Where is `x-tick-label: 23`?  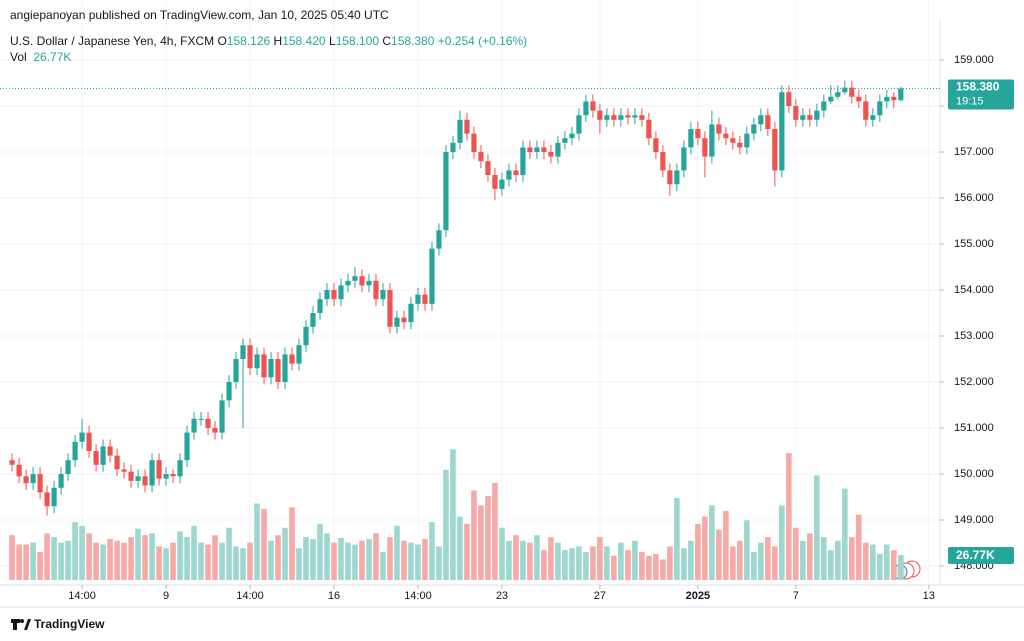 x-tick-label: 23 is located at coordinates (502, 596).